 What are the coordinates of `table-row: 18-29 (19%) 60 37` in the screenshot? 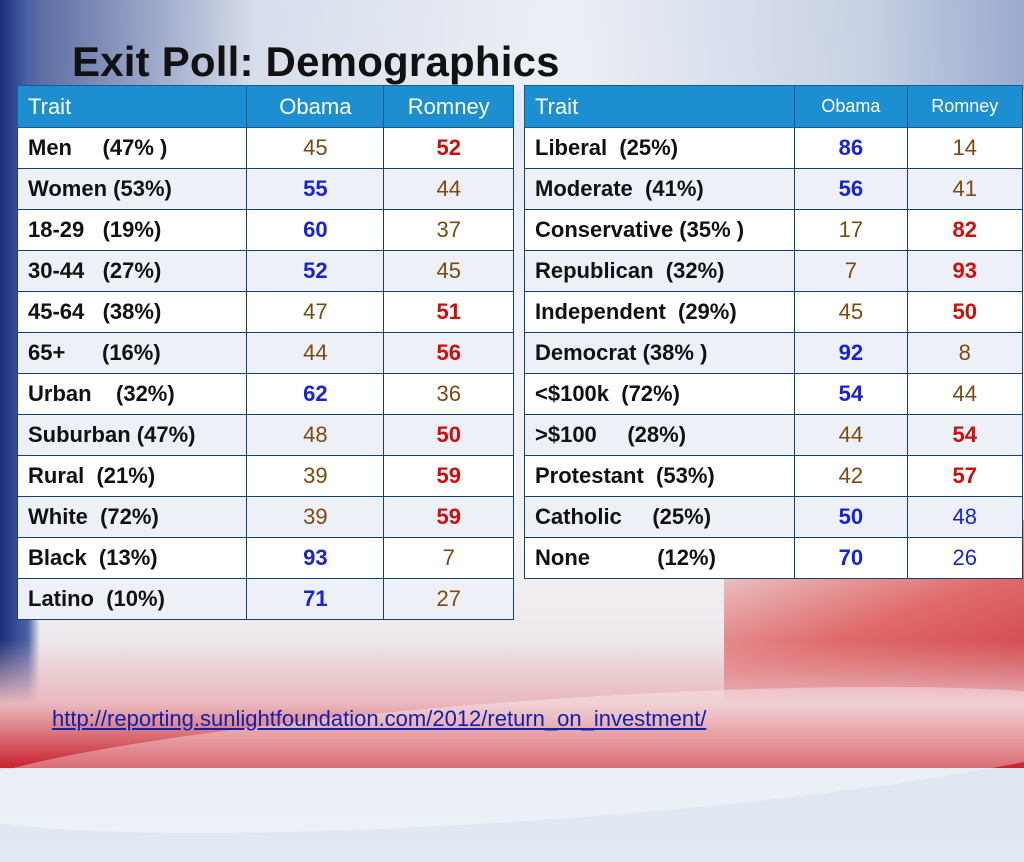 It's located at (265, 230).